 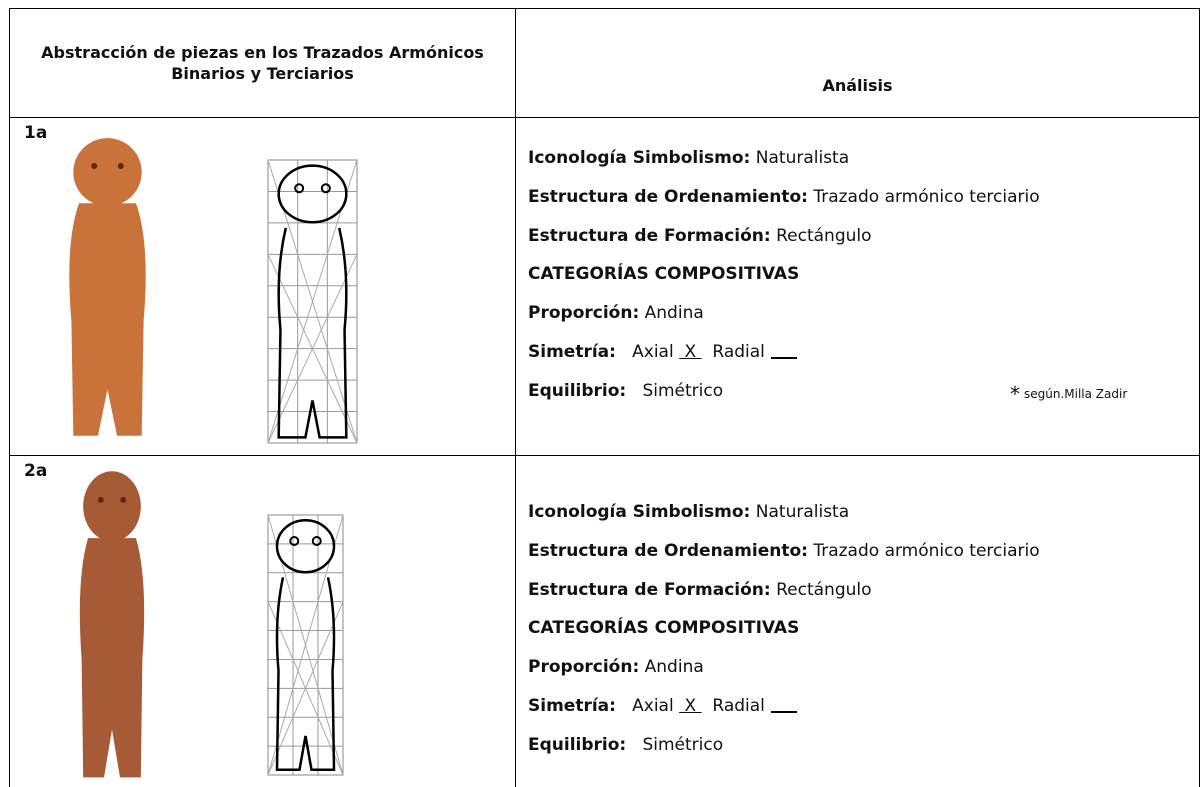 What do you see at coordinates (1076, 393) in the screenshot?
I see `note-text: según.Milla Zadir` at bounding box center [1076, 393].